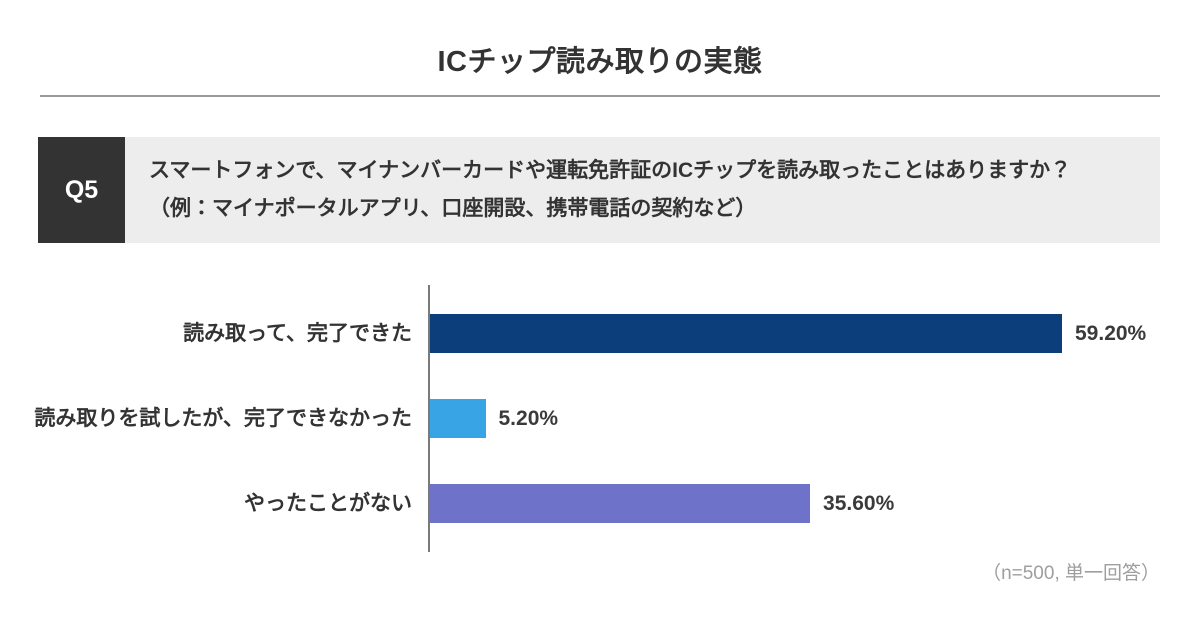 The height and width of the screenshot is (624, 1200). What do you see at coordinates (1071, 573) in the screenshot?
I see `sample-size-note: （n=500, 単一回答）` at bounding box center [1071, 573].